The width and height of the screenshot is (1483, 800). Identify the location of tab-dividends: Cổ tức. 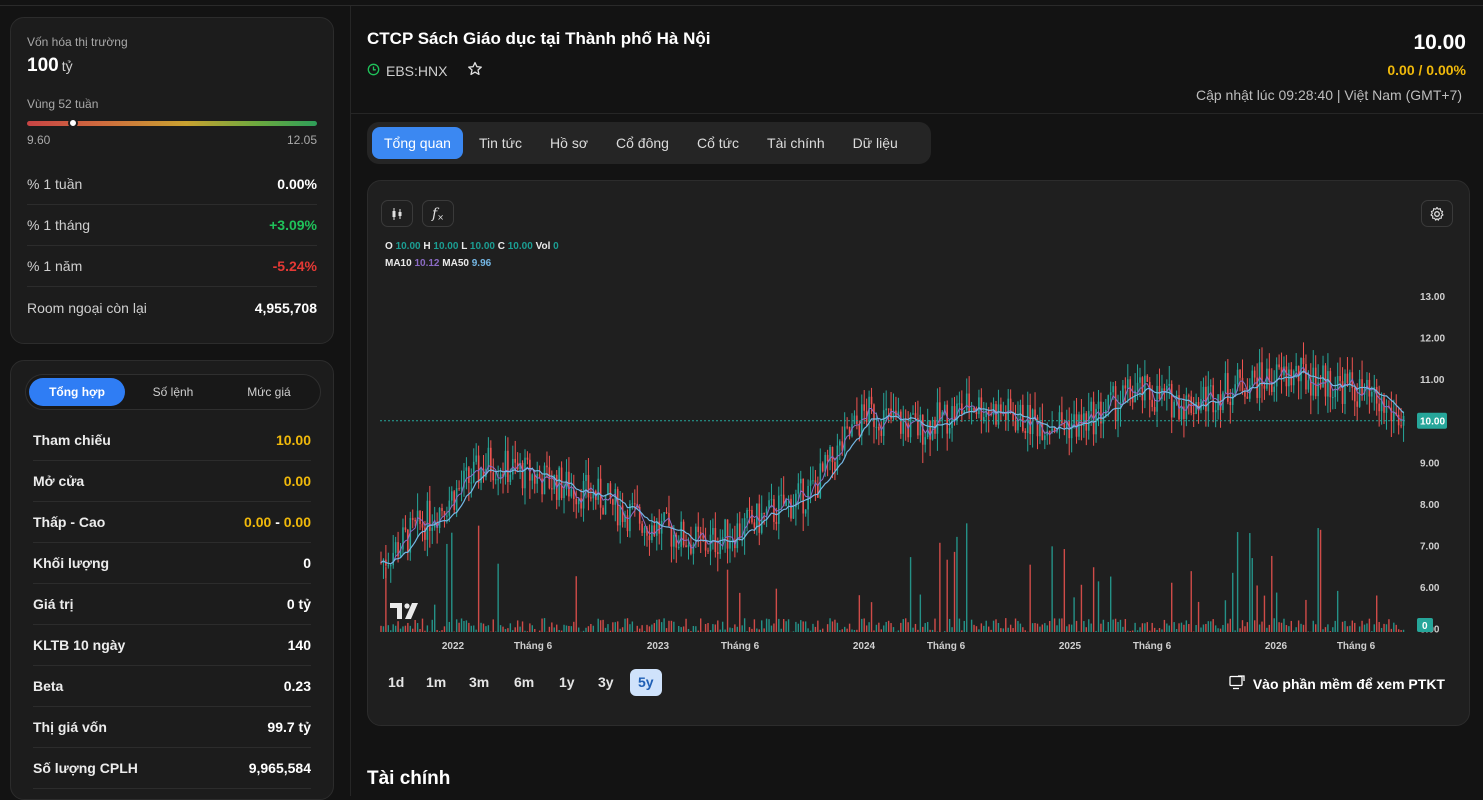
(718, 143).